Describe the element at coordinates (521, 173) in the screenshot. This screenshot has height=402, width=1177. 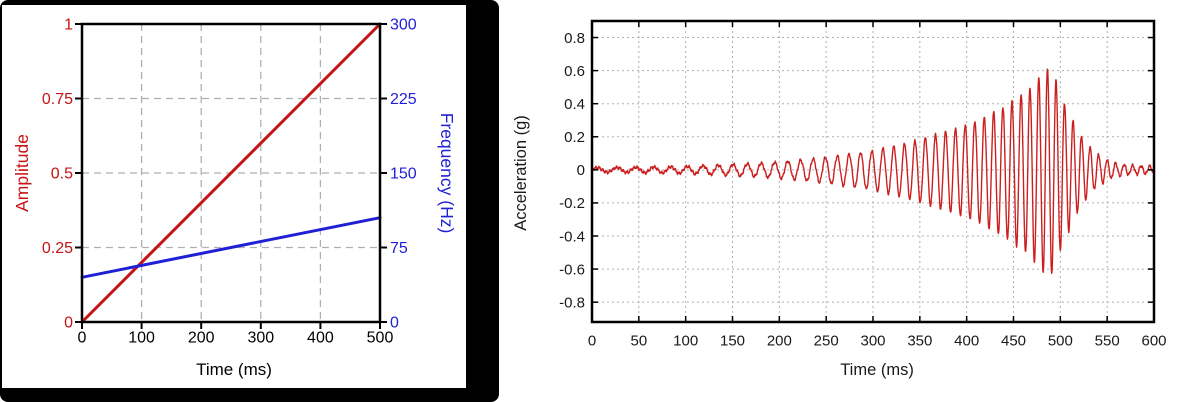
I see `y-axis-label: Acceleration (g)` at that location.